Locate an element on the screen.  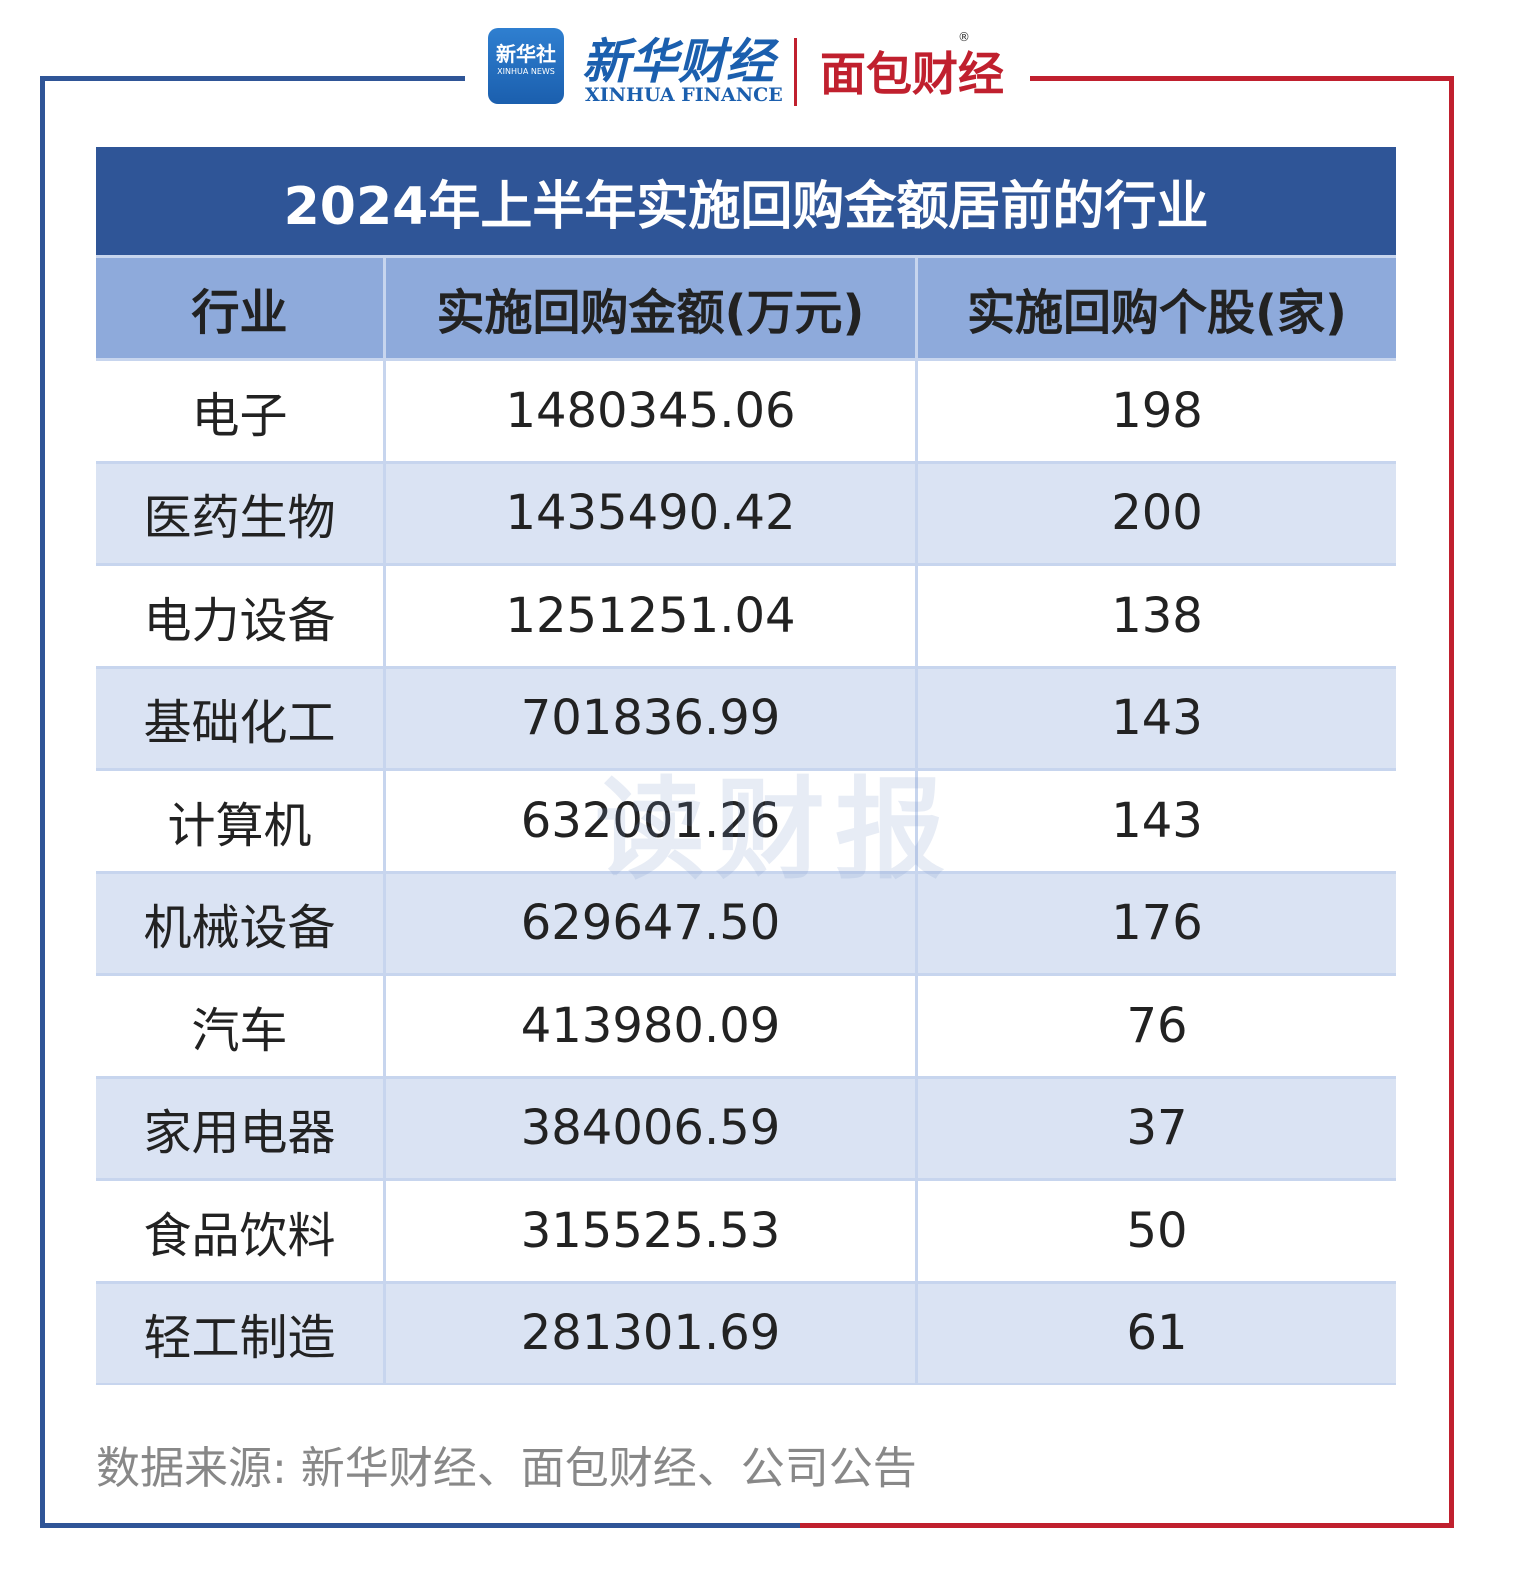
logo-divider is located at coordinates (795, 72).